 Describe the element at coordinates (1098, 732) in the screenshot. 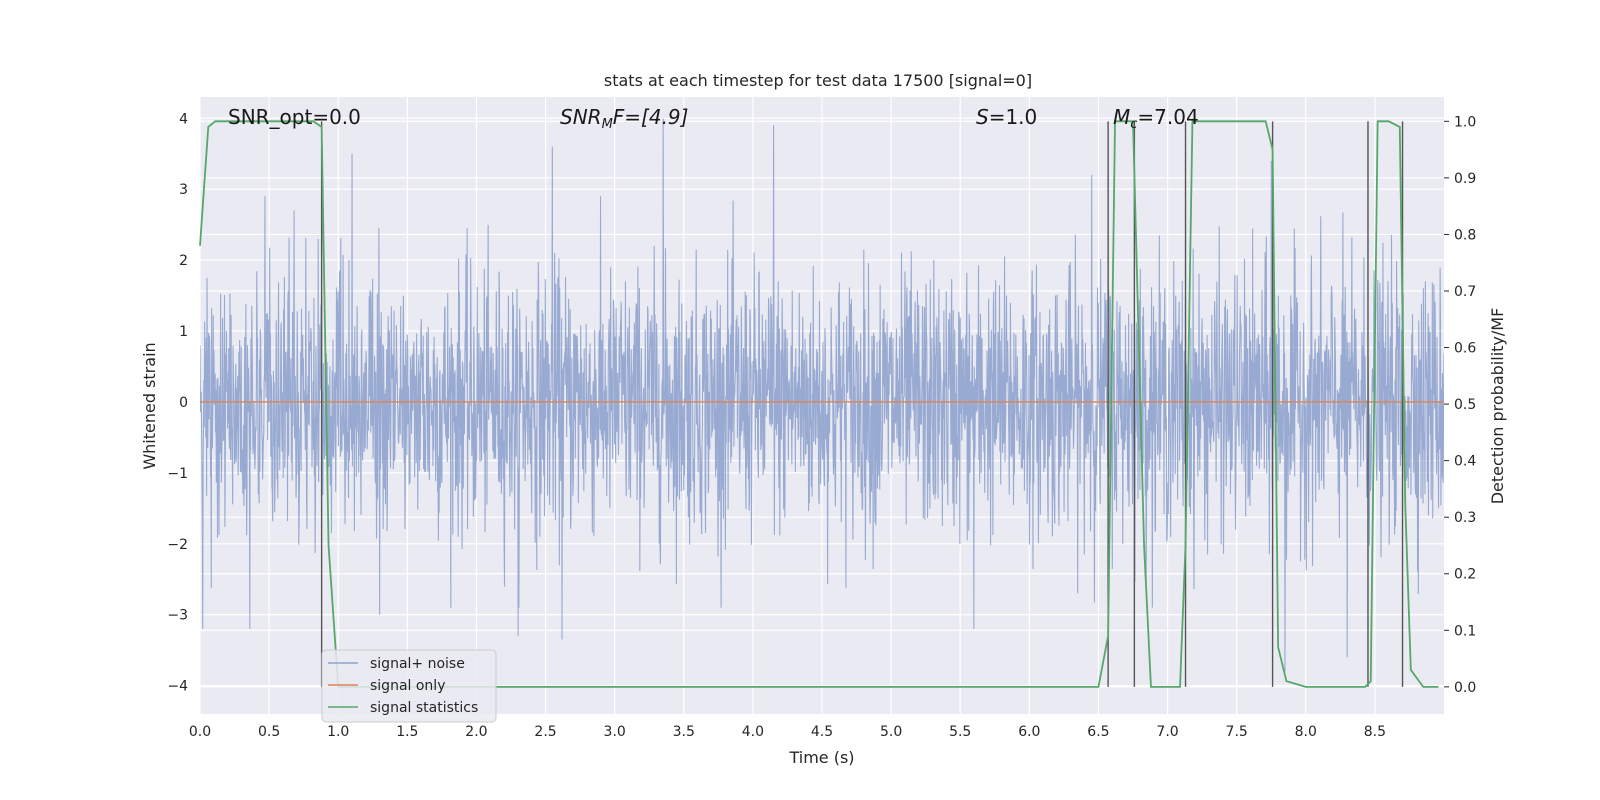

I see `x-tick-label: 6.5` at that location.